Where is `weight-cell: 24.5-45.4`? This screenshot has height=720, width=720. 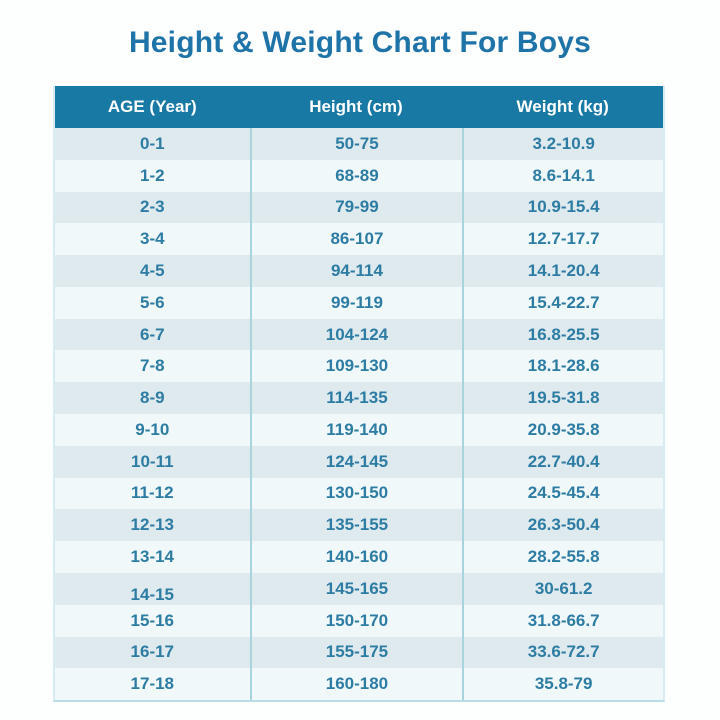 weight-cell: 24.5-45.4 is located at coordinates (562, 493).